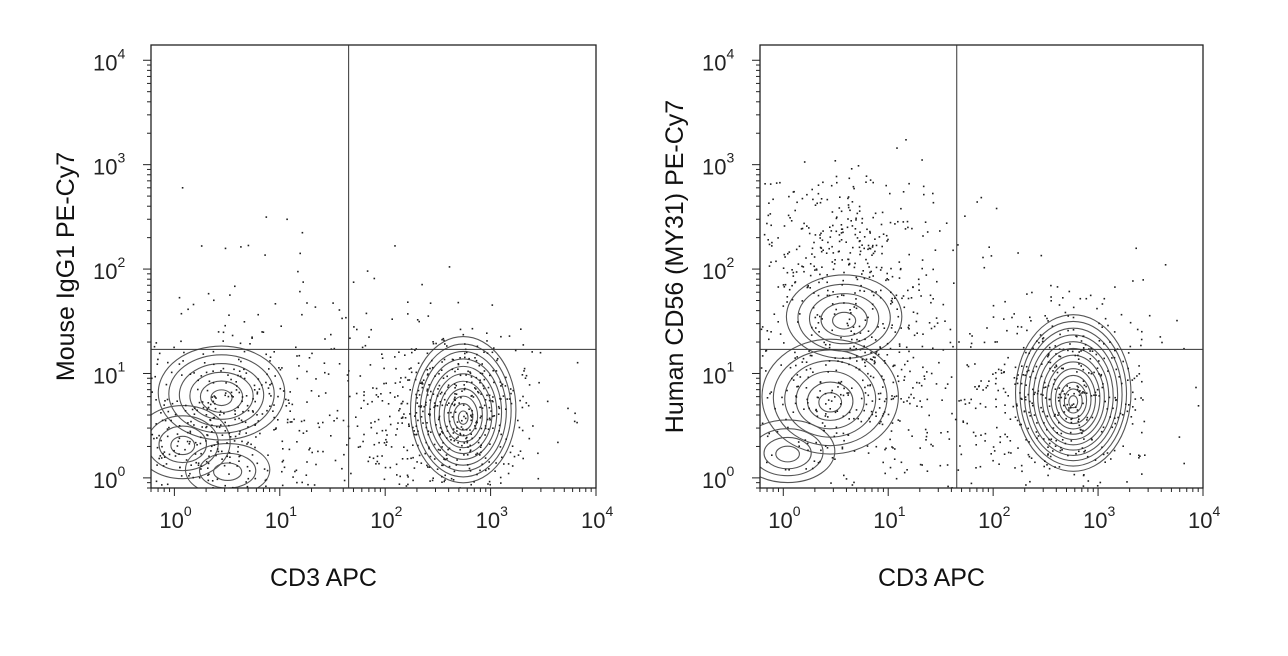  I want to click on x-tick-label: 103, so click(1099, 518).